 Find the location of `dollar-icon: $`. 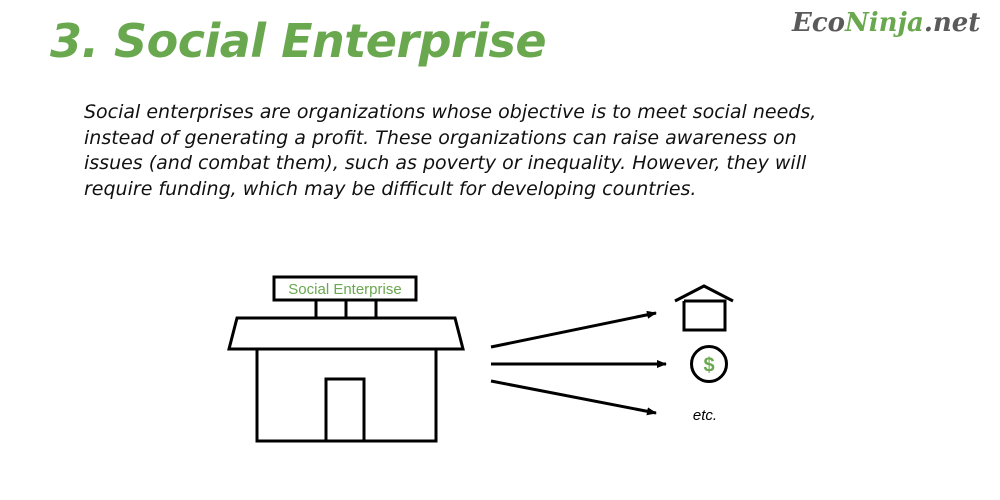

dollar-icon: $ is located at coordinates (709, 364).